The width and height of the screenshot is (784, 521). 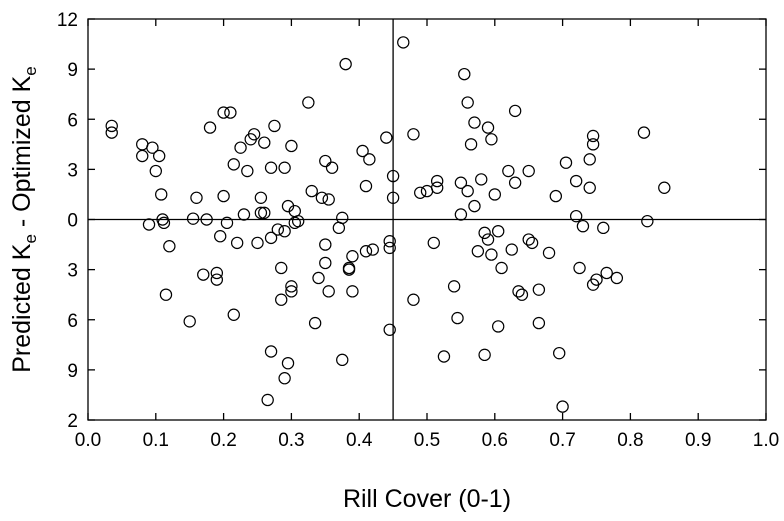 I want to click on x-tick-label: 0.2, so click(x=223, y=440).